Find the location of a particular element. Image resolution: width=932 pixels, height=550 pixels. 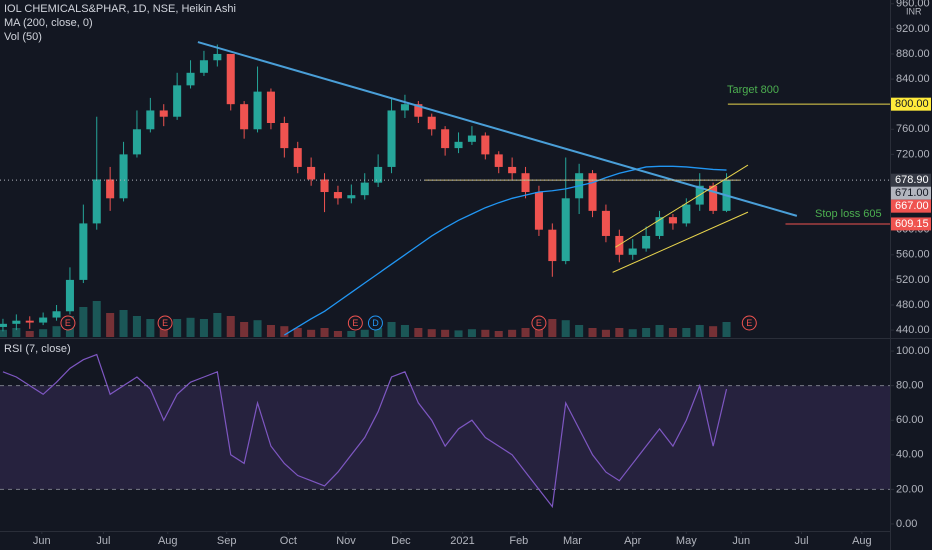

y-tick-label: 80.00 is located at coordinates (910, 386).